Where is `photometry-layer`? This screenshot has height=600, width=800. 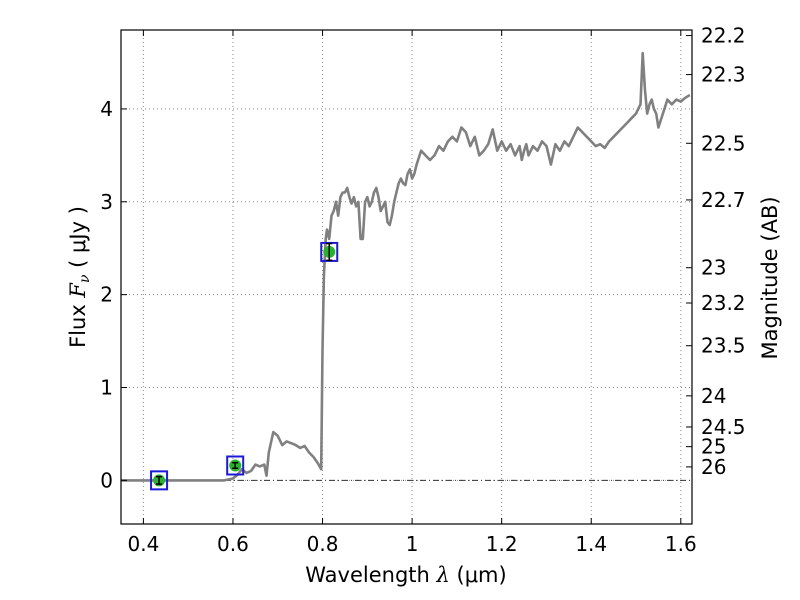
photometry-layer is located at coordinates (244, 366).